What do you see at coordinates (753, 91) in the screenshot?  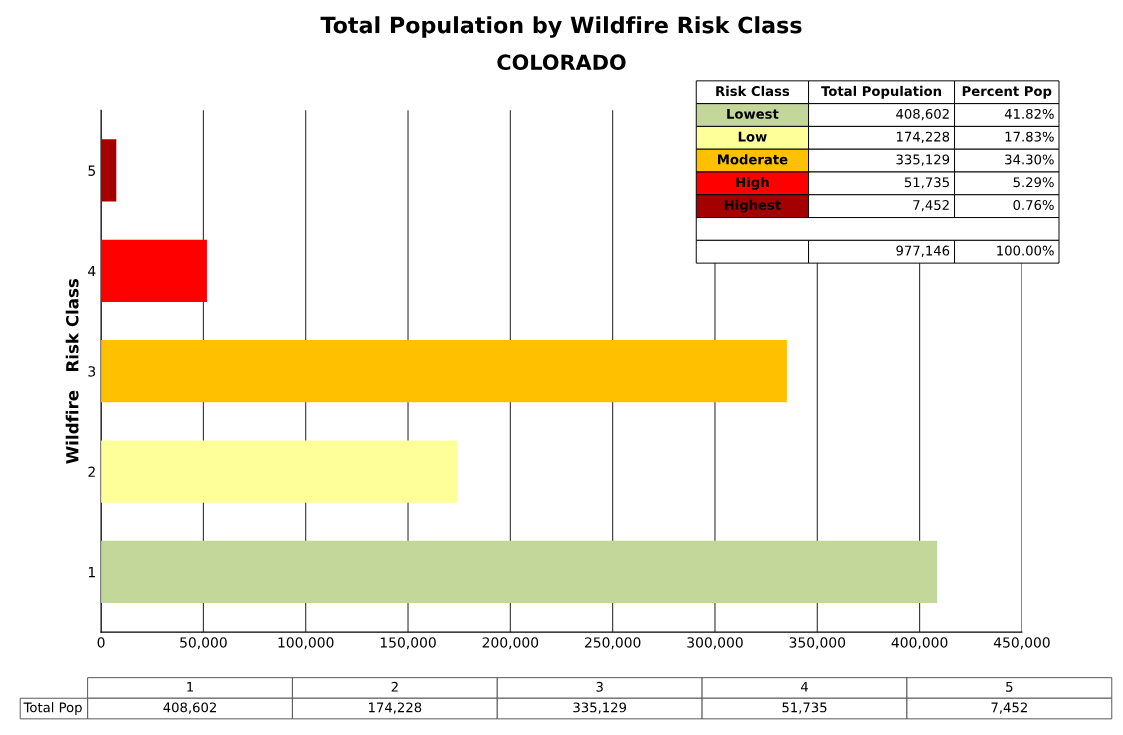 I see `text: Risk Class` at bounding box center [753, 91].